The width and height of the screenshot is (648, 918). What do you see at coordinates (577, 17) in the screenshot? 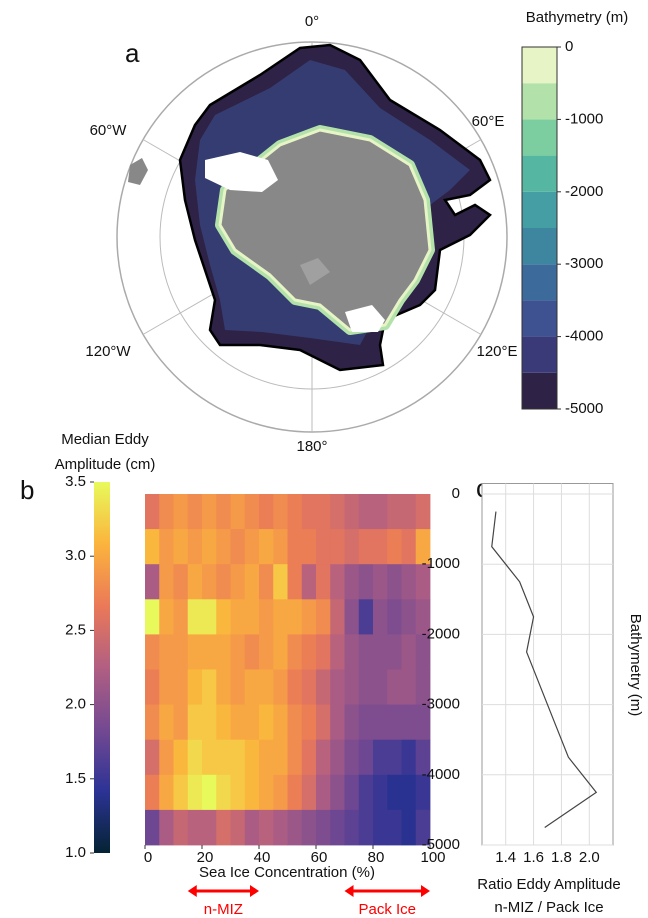
I see `colorbar-label: Bathymetry (m)` at bounding box center [577, 17].